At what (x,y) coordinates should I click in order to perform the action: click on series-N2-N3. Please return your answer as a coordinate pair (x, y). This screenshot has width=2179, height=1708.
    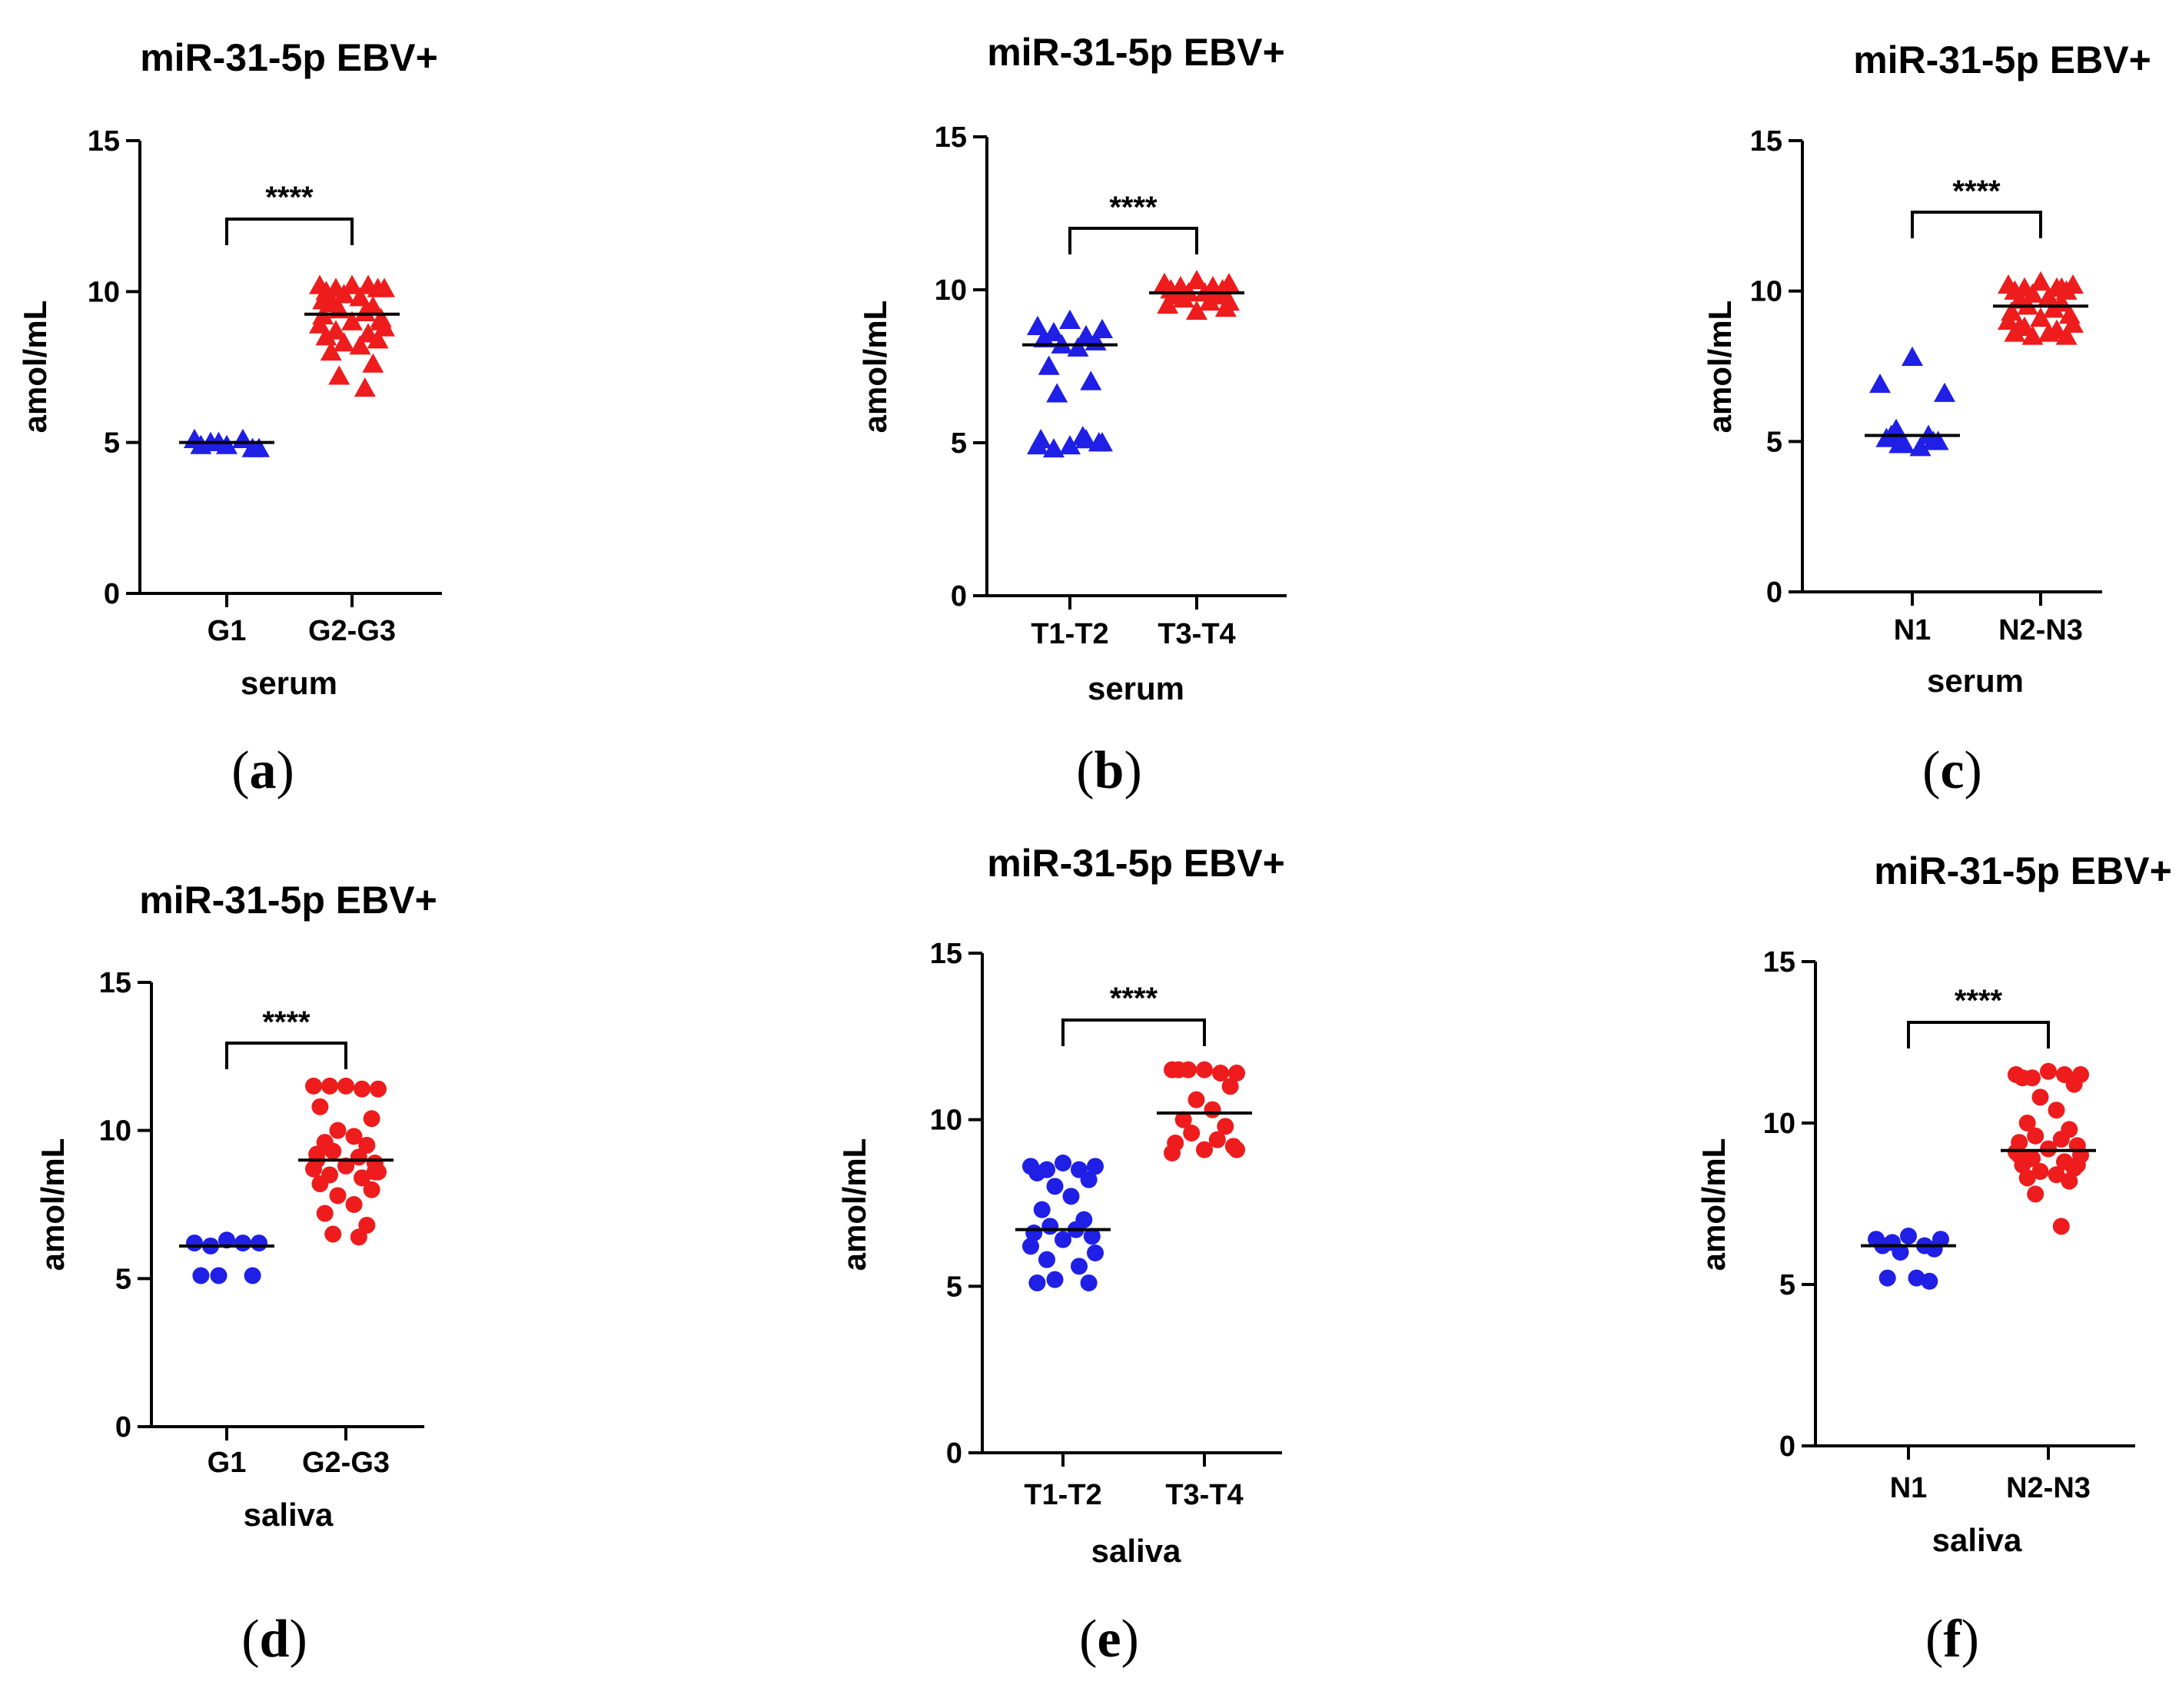
    Looking at the image, I should click on (2041, 308).